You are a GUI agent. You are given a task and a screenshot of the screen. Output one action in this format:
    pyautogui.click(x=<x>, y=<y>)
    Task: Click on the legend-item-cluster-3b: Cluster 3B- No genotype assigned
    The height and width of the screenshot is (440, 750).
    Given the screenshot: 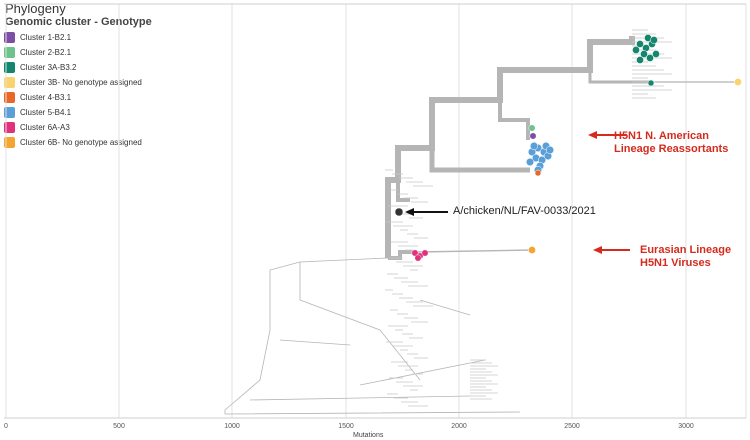 What is the action you would take?
    pyautogui.click(x=73, y=82)
    